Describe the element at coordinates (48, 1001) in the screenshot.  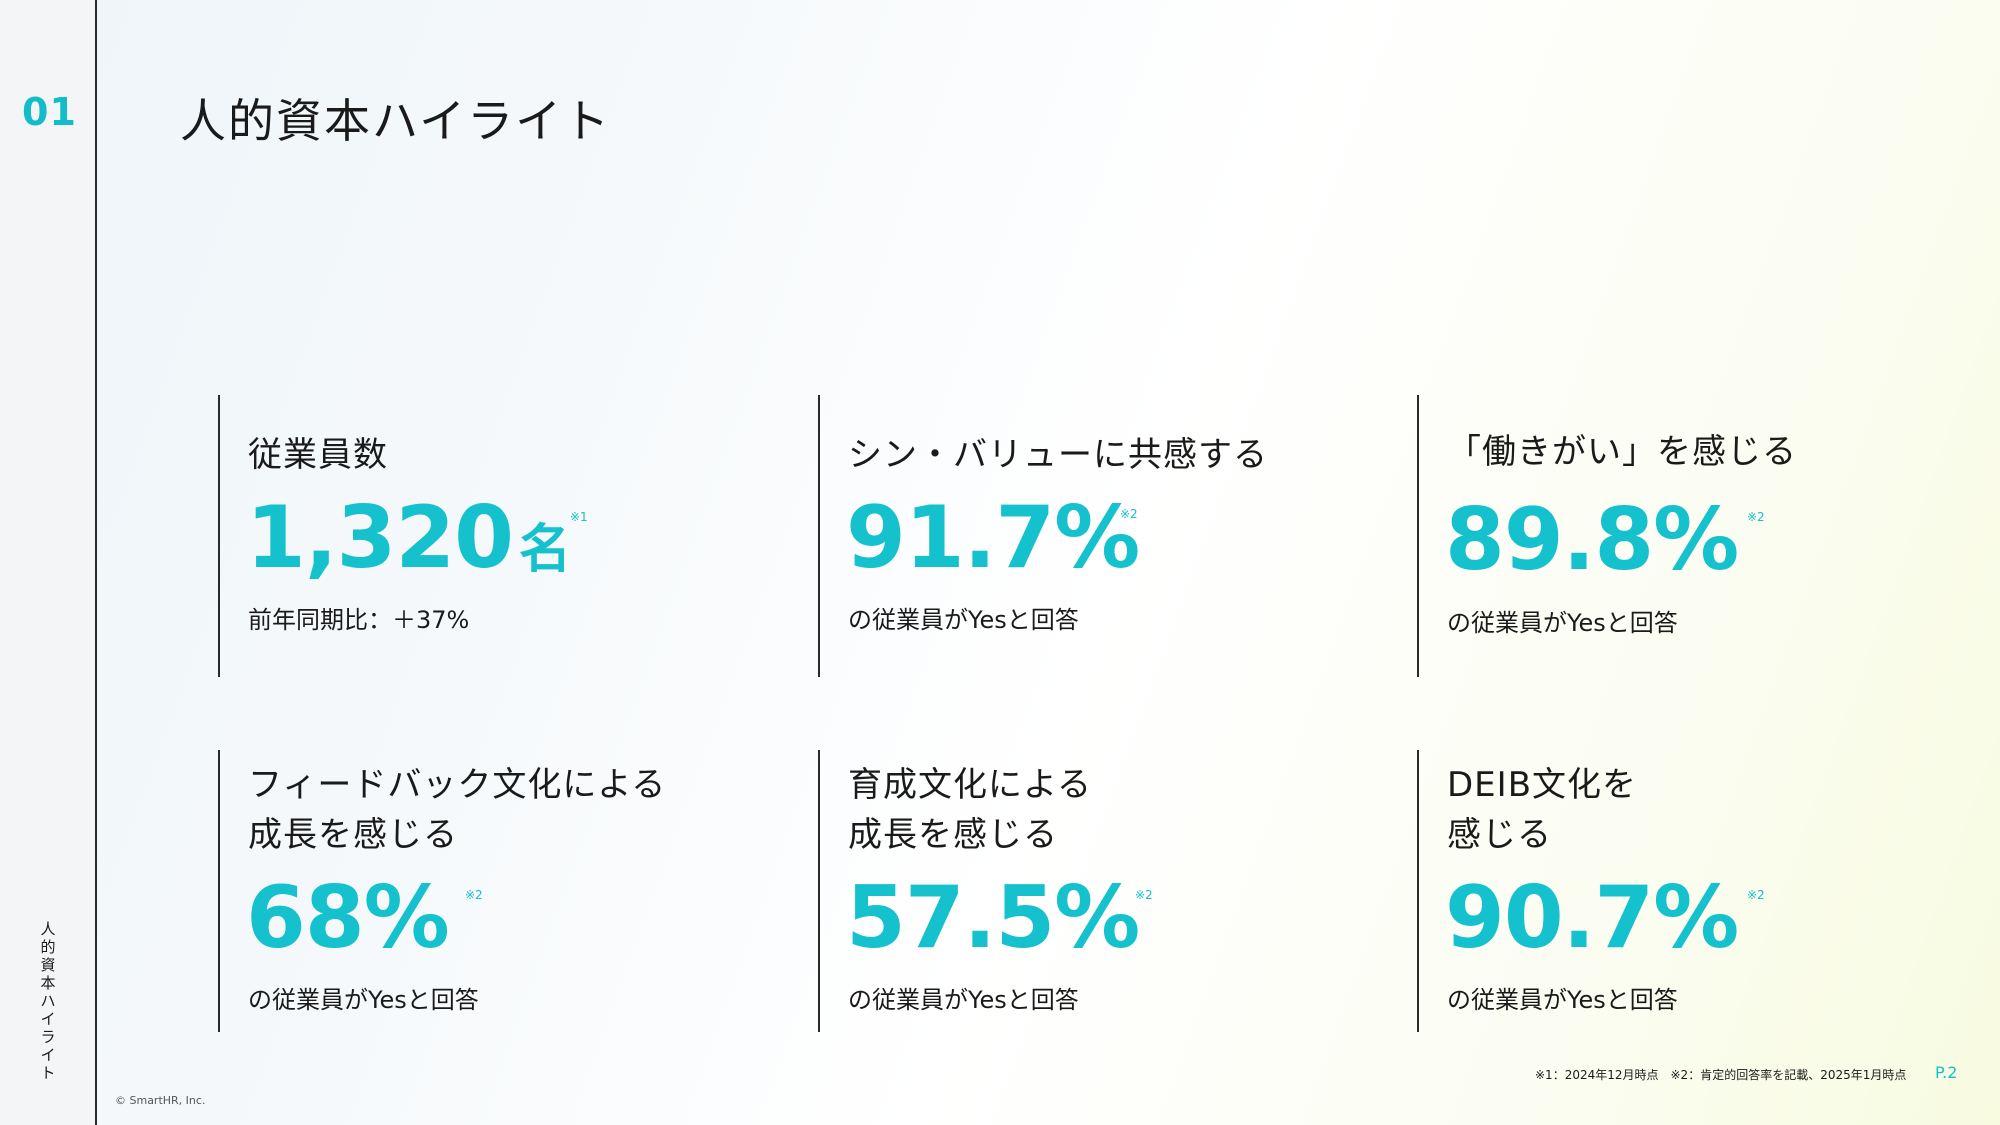
I see `section-vertical-label: 人的資本ハイライト` at that location.